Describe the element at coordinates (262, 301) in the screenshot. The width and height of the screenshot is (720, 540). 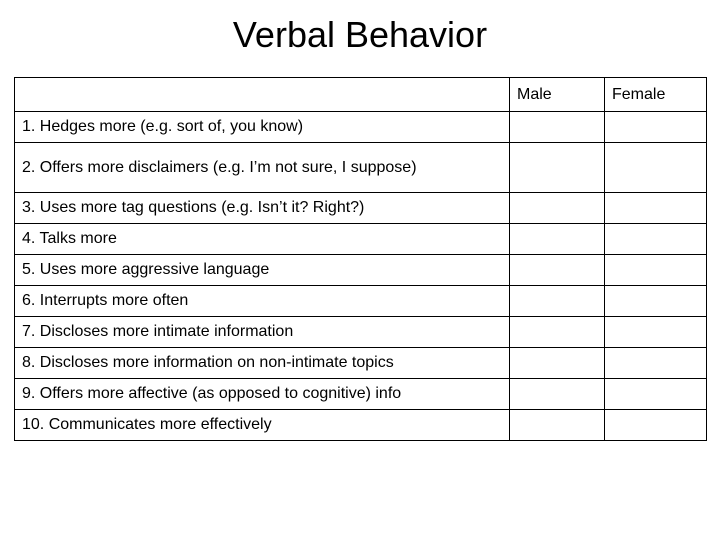
I see `behavior-label: 6. Interrupts more often` at that location.